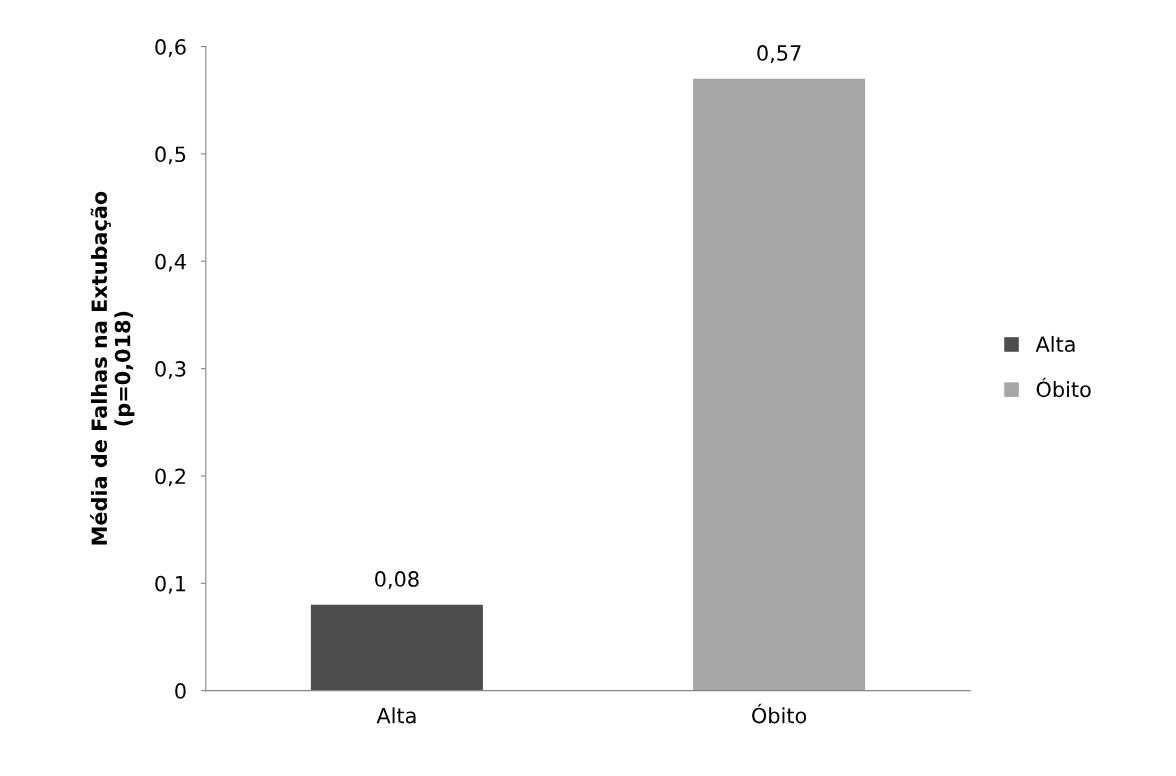  What do you see at coordinates (170, 48) in the screenshot?
I see `y-tick-label: 0,6` at bounding box center [170, 48].